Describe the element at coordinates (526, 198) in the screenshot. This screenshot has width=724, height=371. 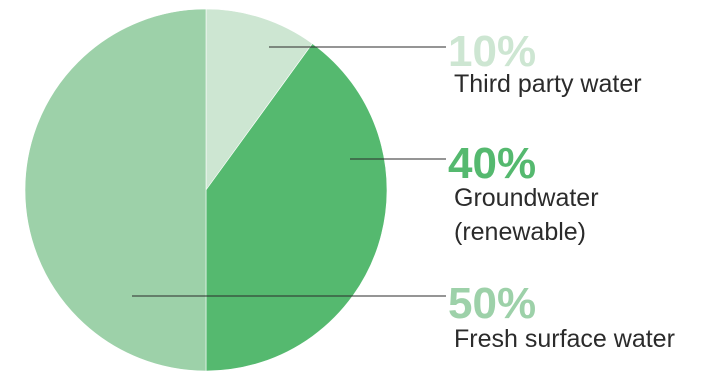
I see `slice-name-label-groundwater-line1: Groundwater` at that location.